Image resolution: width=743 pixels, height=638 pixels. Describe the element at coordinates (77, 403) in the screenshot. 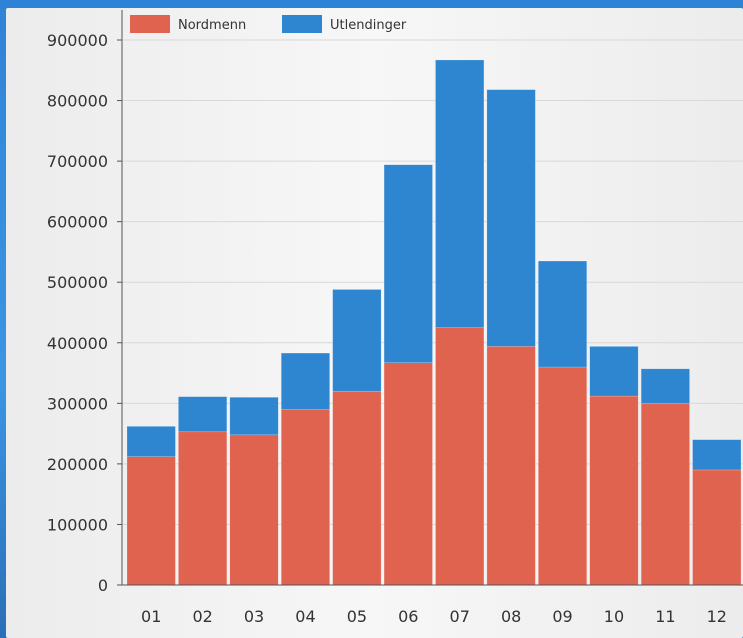

I see `y-tick-300000: 300000` at that location.